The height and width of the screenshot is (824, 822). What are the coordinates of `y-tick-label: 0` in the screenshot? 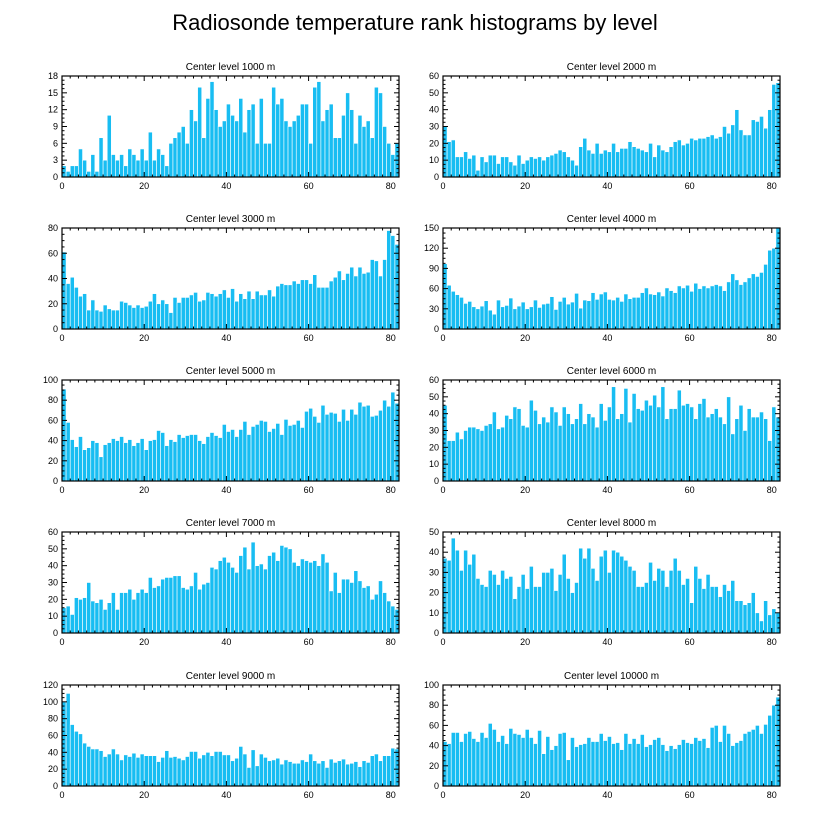 It's located at (436, 633).